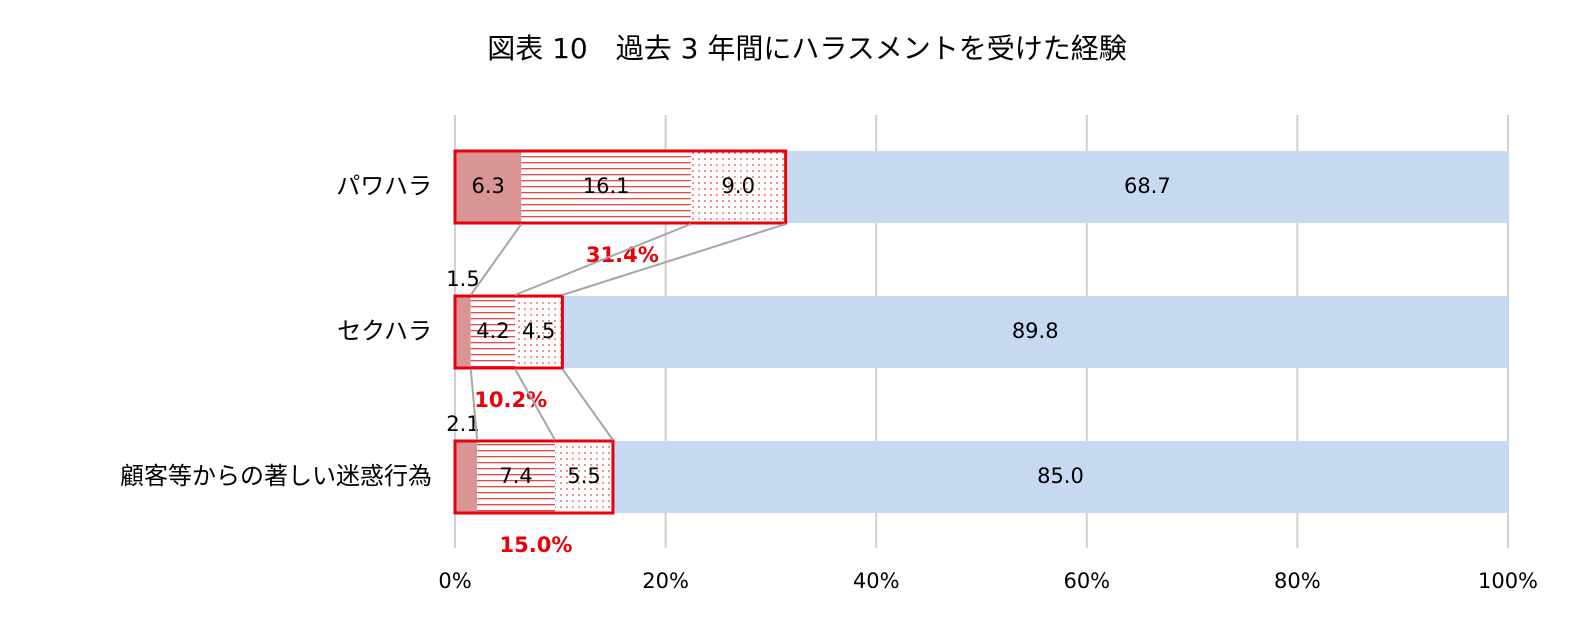 This screenshot has height=625, width=1595. What do you see at coordinates (384, 331) in the screenshot?
I see `category-label: セクハラ` at bounding box center [384, 331].